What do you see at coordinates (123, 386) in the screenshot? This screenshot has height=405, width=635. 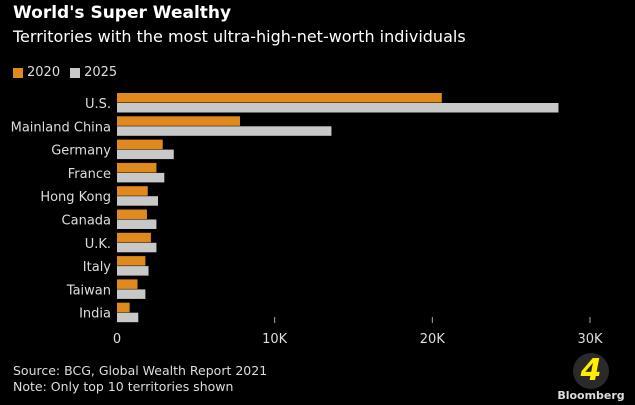 I see `footnote: Note: Only top 10 territories shown` at bounding box center [123, 386].